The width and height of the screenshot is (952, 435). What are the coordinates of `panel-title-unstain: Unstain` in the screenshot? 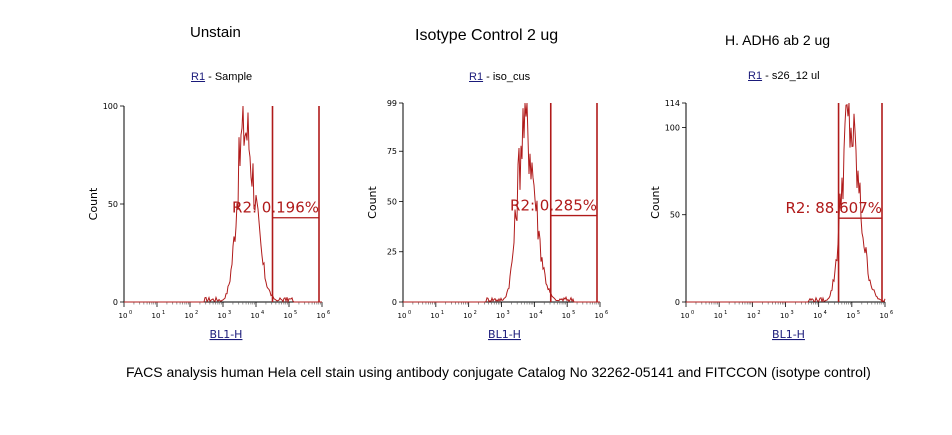 It's located at (215, 32).